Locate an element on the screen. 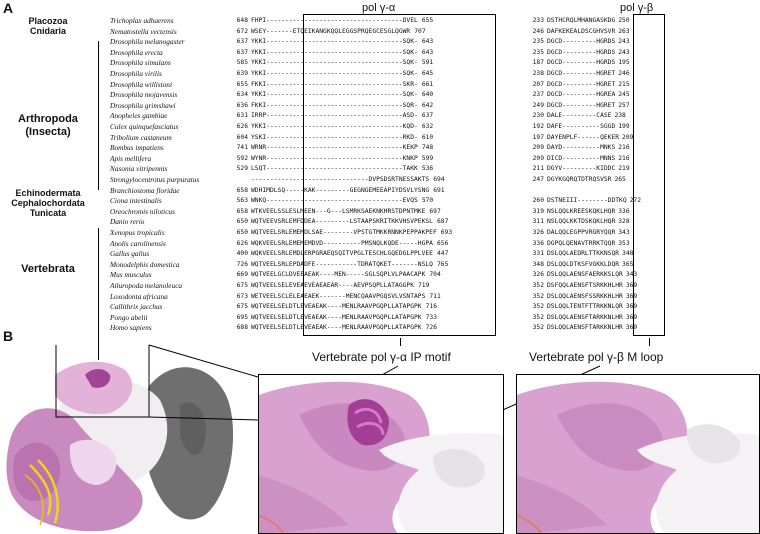 This screenshot has width=760, height=534. end-position: 243 is located at coordinates (624, 52).